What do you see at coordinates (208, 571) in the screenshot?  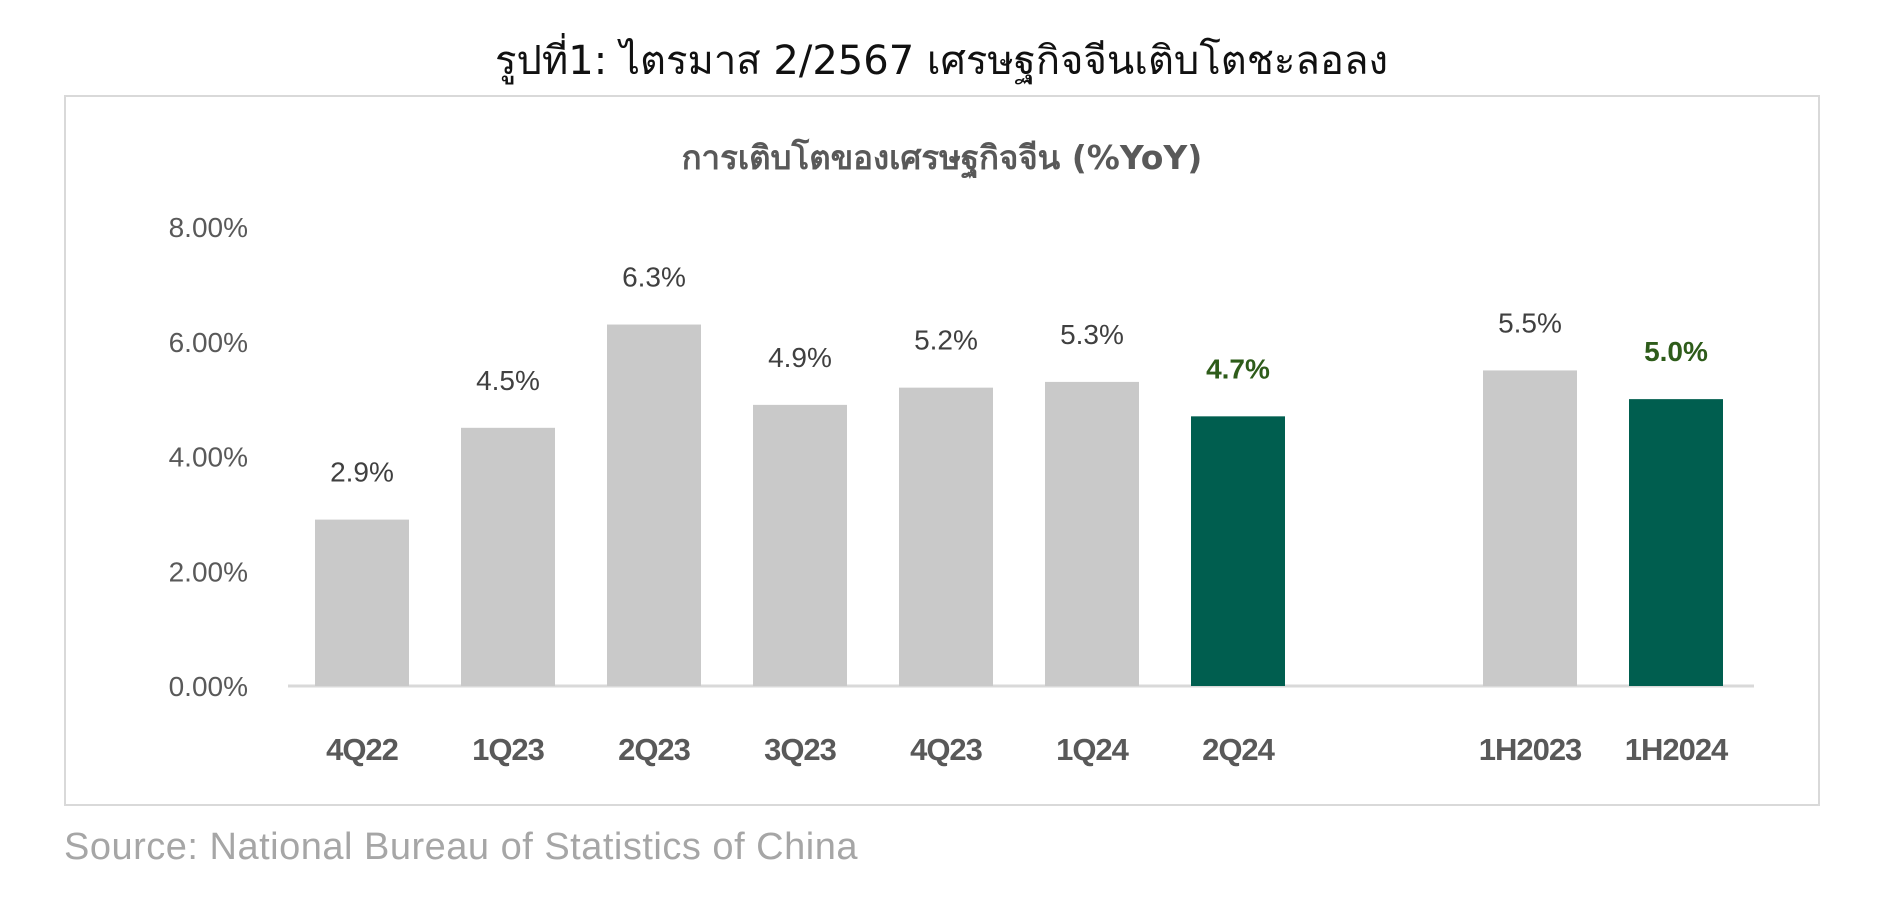 I see `y-tick-label: 2.00%` at bounding box center [208, 571].